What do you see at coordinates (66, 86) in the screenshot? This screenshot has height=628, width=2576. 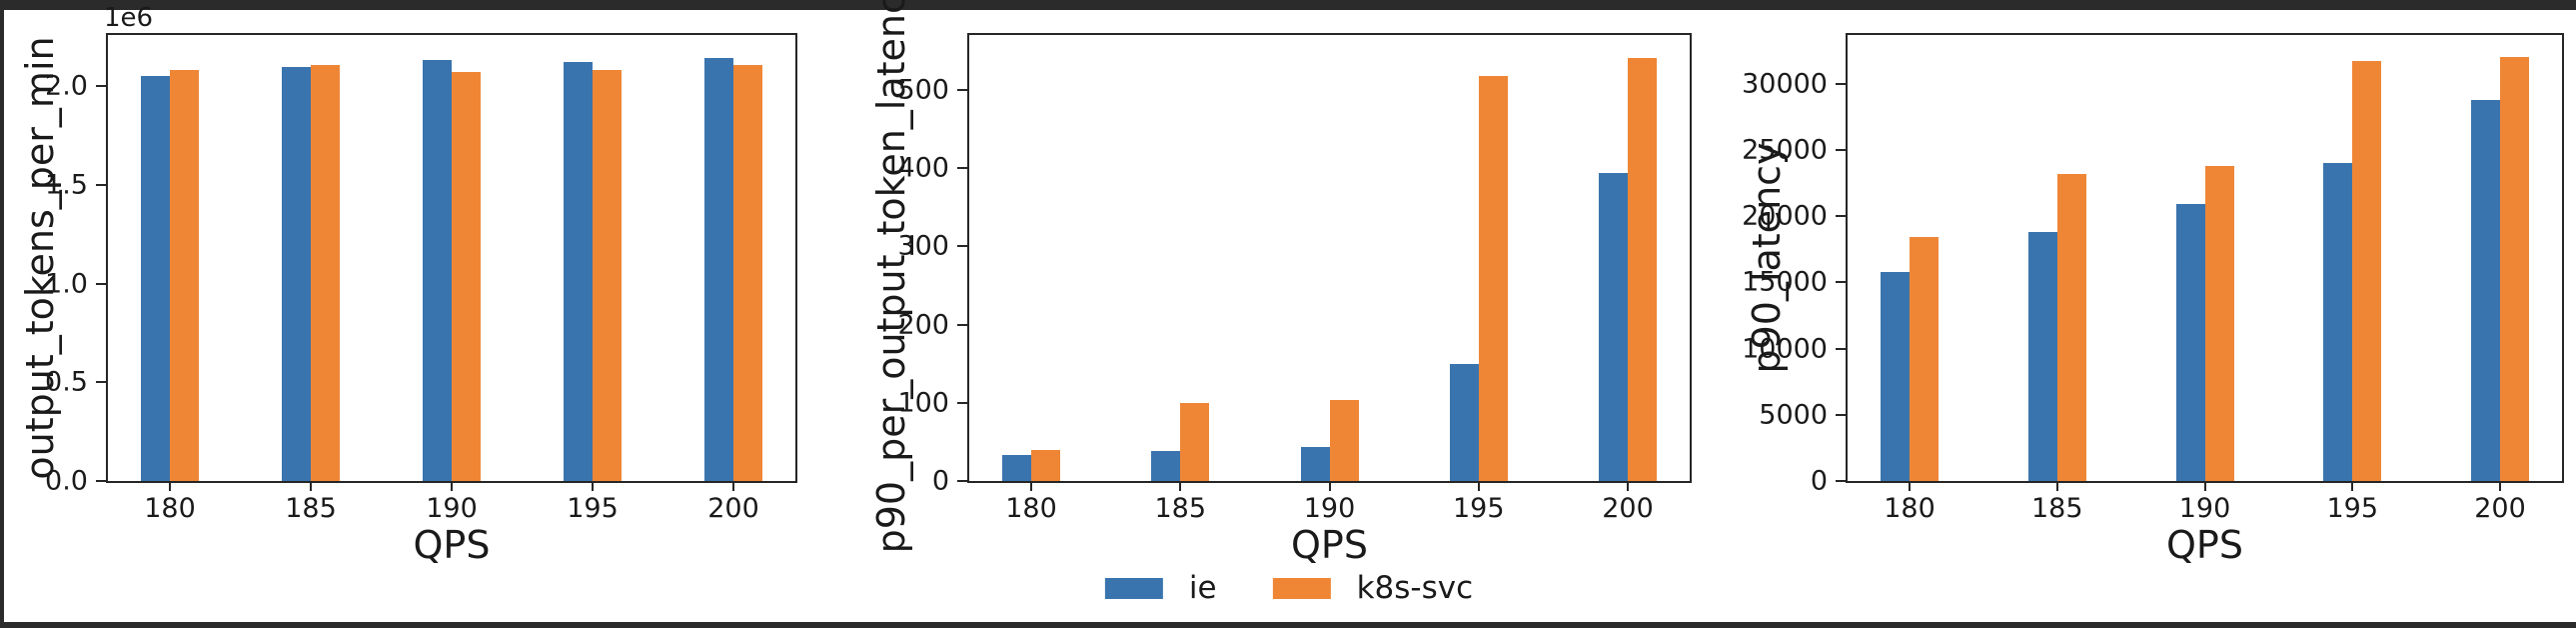 I see `y-tick-label: 2.0` at bounding box center [66, 86].